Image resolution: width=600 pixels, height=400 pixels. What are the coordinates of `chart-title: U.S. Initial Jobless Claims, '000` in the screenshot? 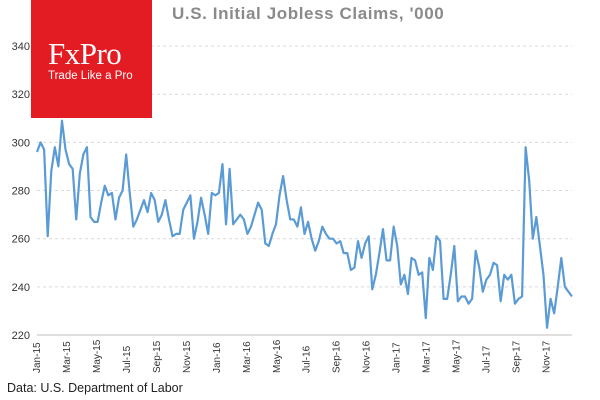 It's located at (308, 13).